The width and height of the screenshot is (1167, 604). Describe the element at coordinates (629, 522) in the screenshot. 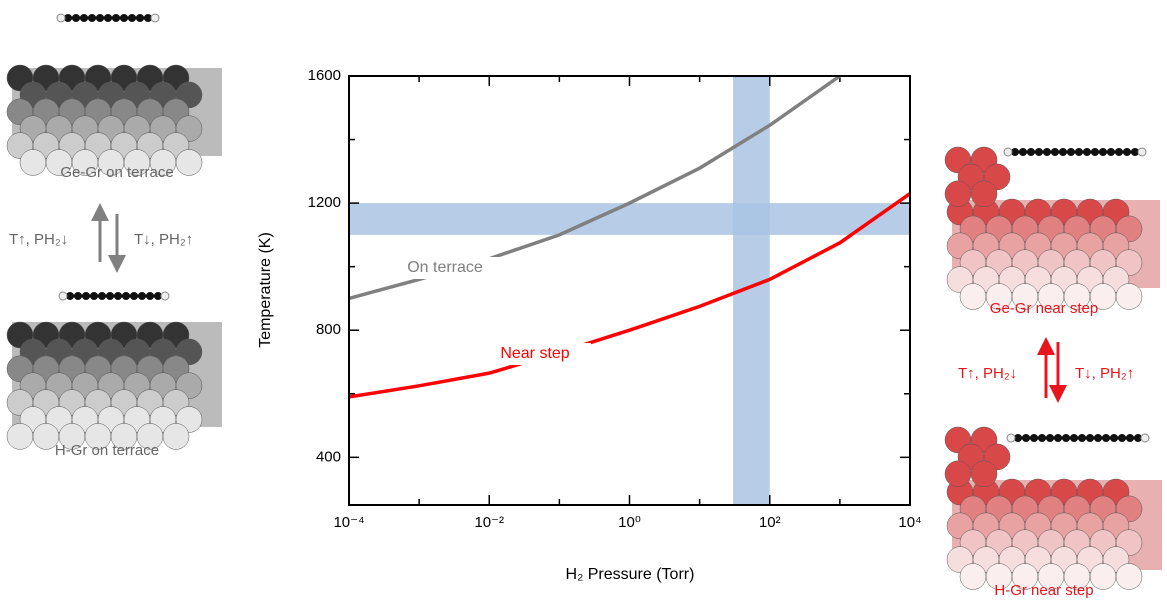

I see `x-tick-label: 10⁰` at that location.